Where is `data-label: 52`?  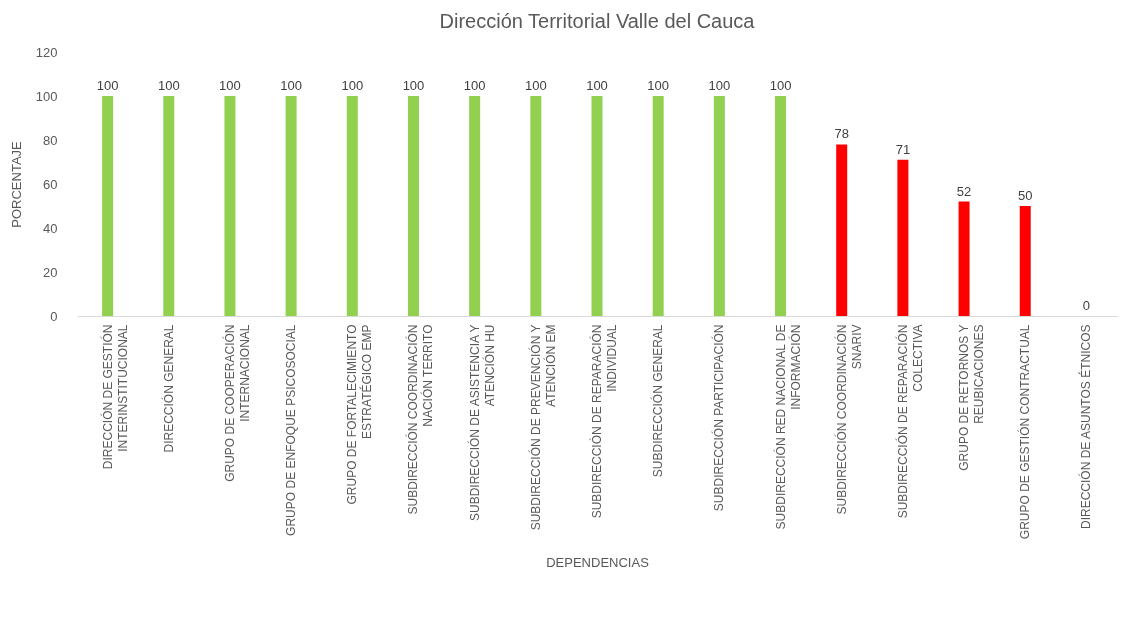 data-label: 52 is located at coordinates (964, 191).